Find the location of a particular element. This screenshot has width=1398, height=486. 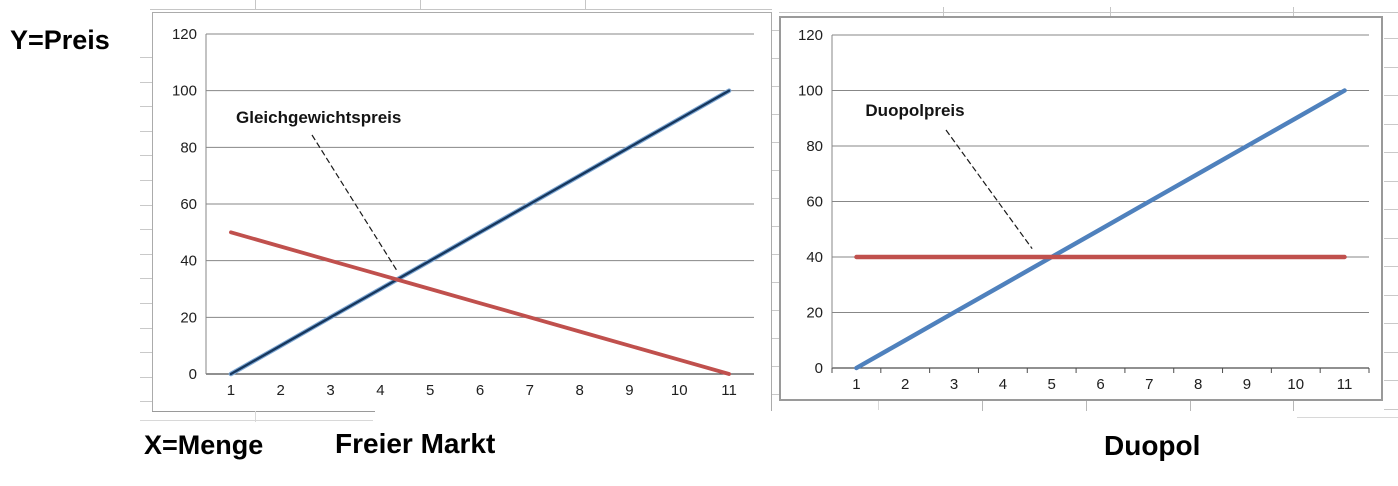

svg-text: 10 is located at coordinates (679, 390).